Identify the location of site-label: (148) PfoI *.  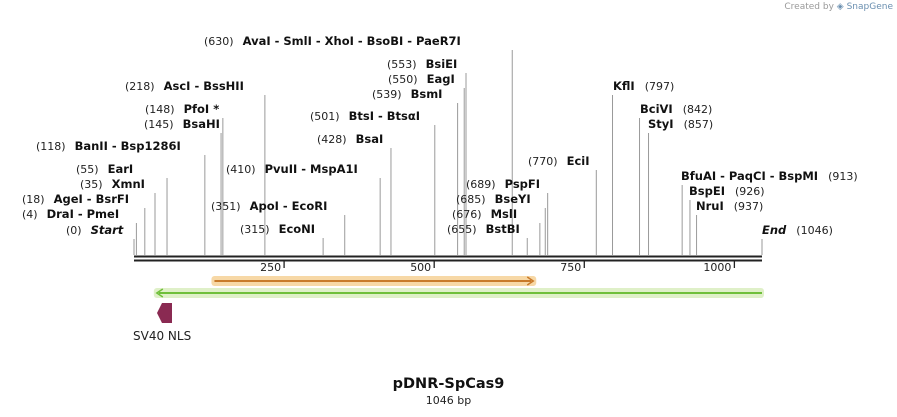
(182, 109).